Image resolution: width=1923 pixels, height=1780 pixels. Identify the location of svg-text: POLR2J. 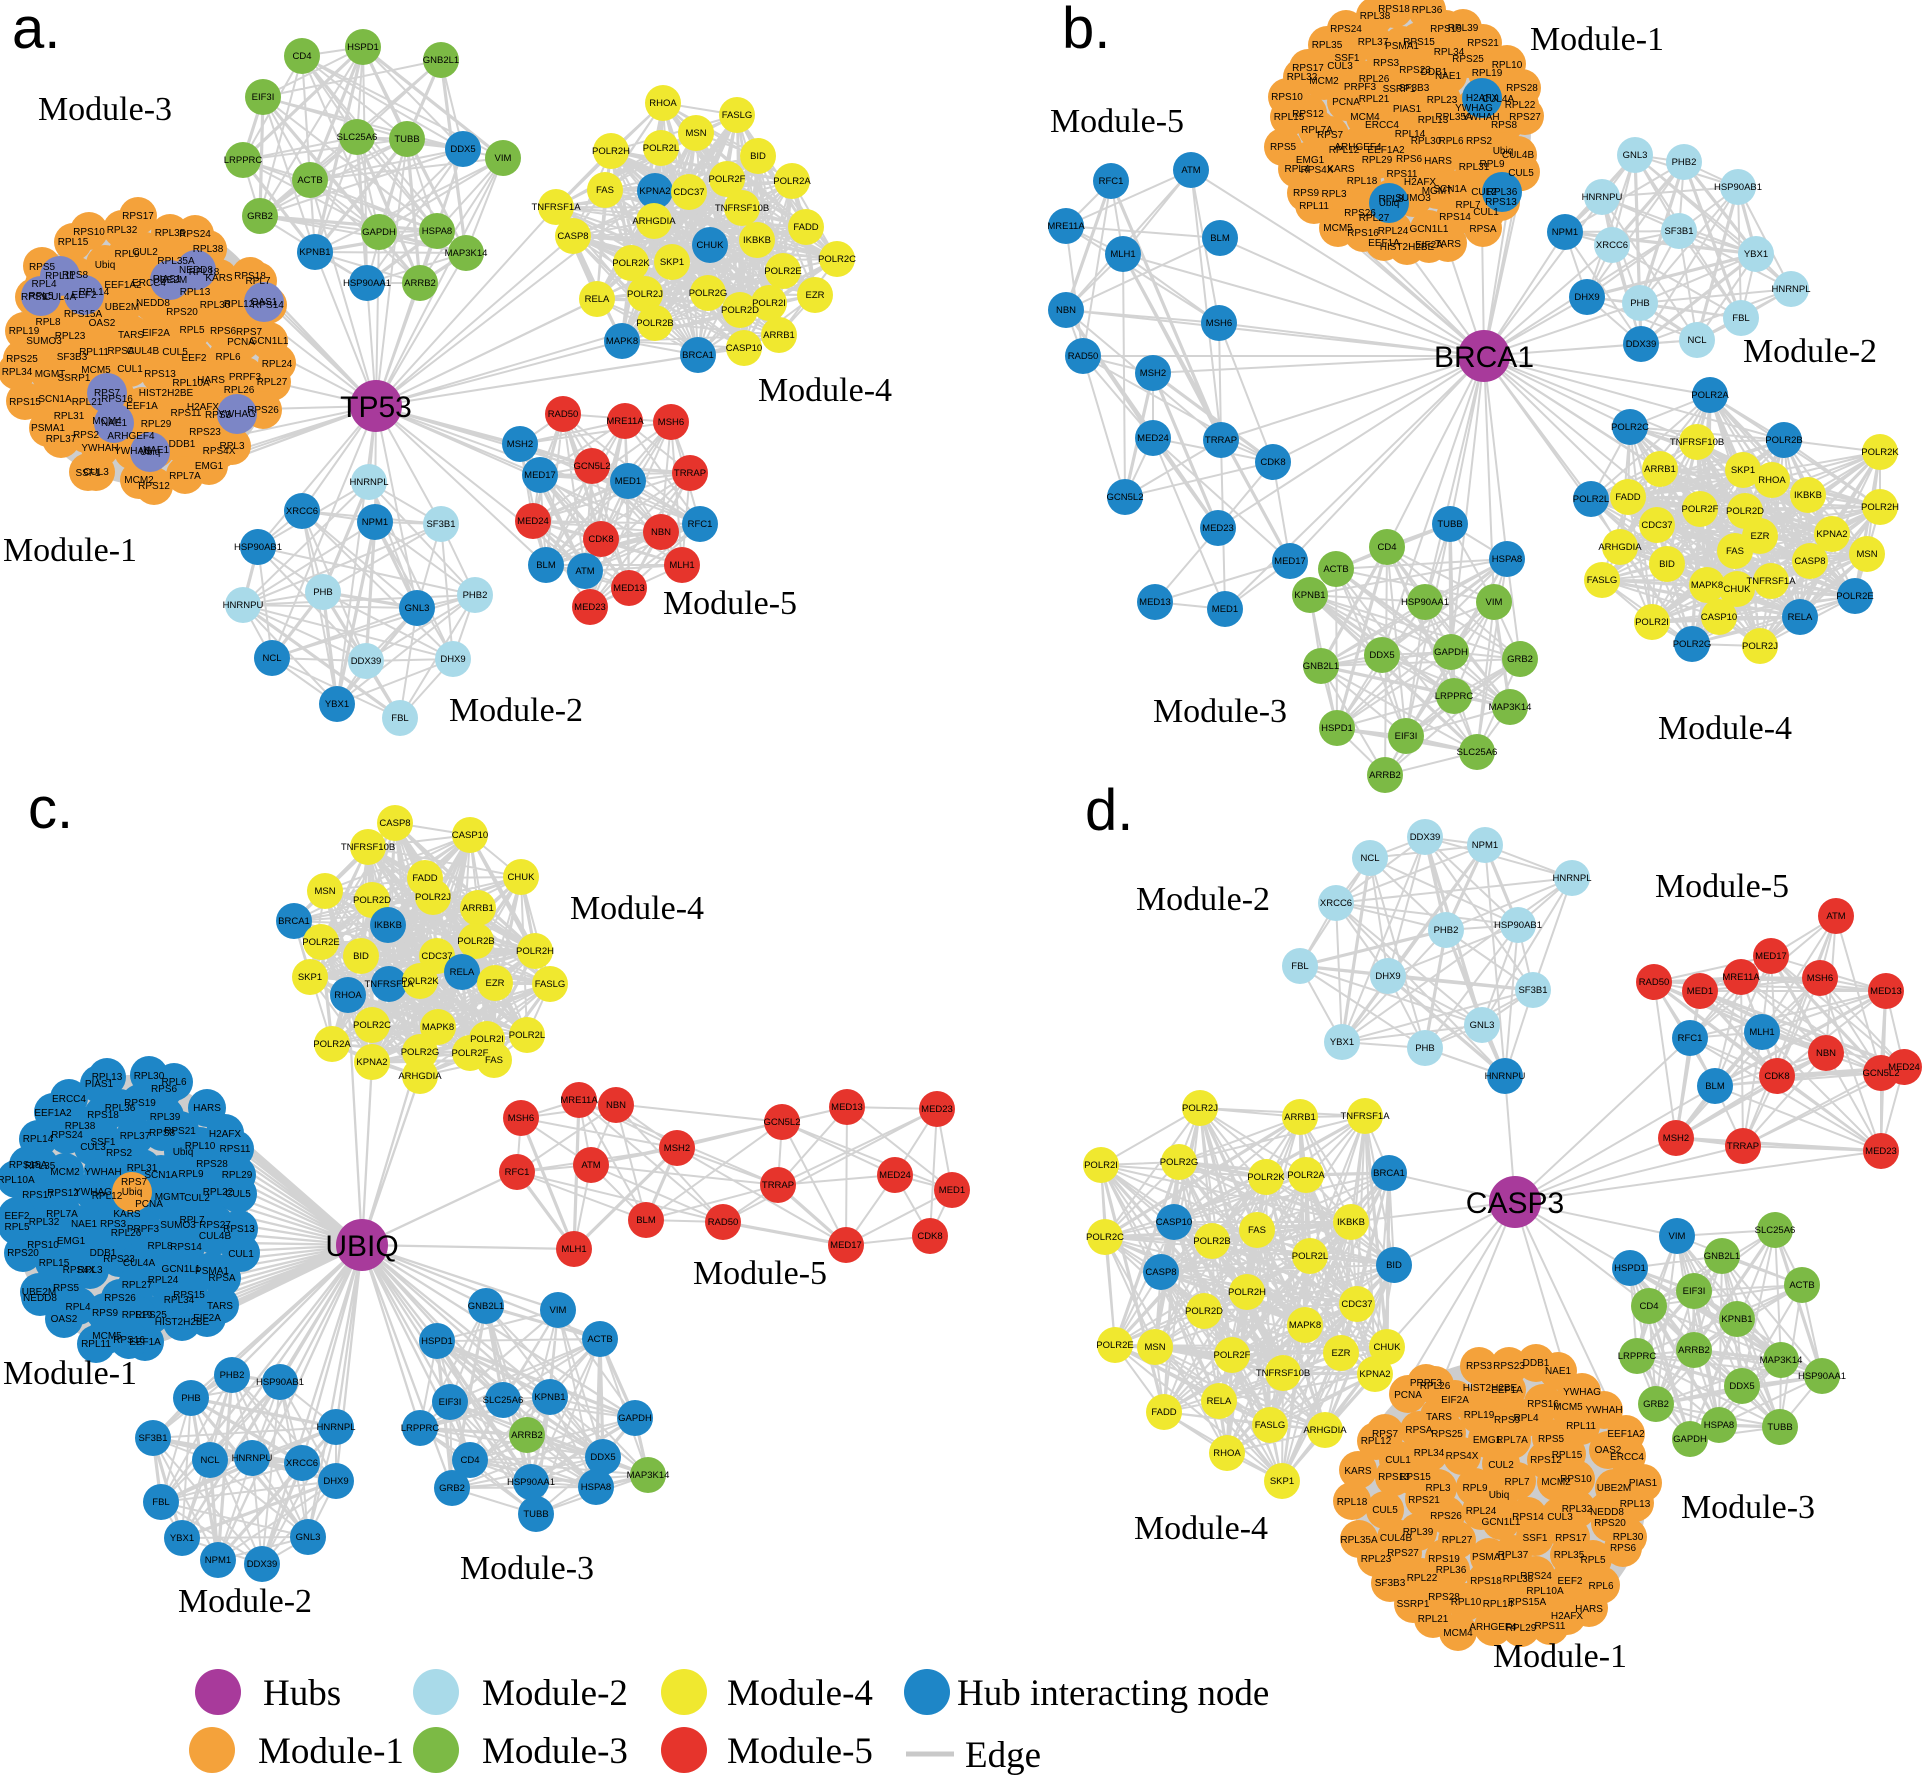
(433, 897).